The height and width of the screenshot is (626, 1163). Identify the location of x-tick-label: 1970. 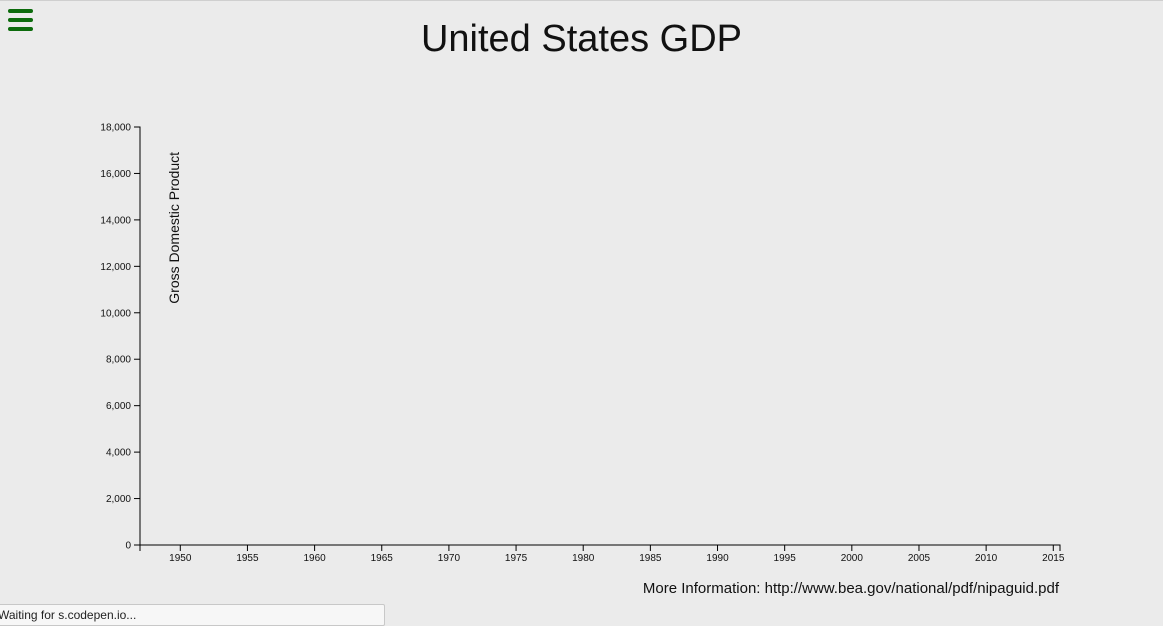
(449, 558).